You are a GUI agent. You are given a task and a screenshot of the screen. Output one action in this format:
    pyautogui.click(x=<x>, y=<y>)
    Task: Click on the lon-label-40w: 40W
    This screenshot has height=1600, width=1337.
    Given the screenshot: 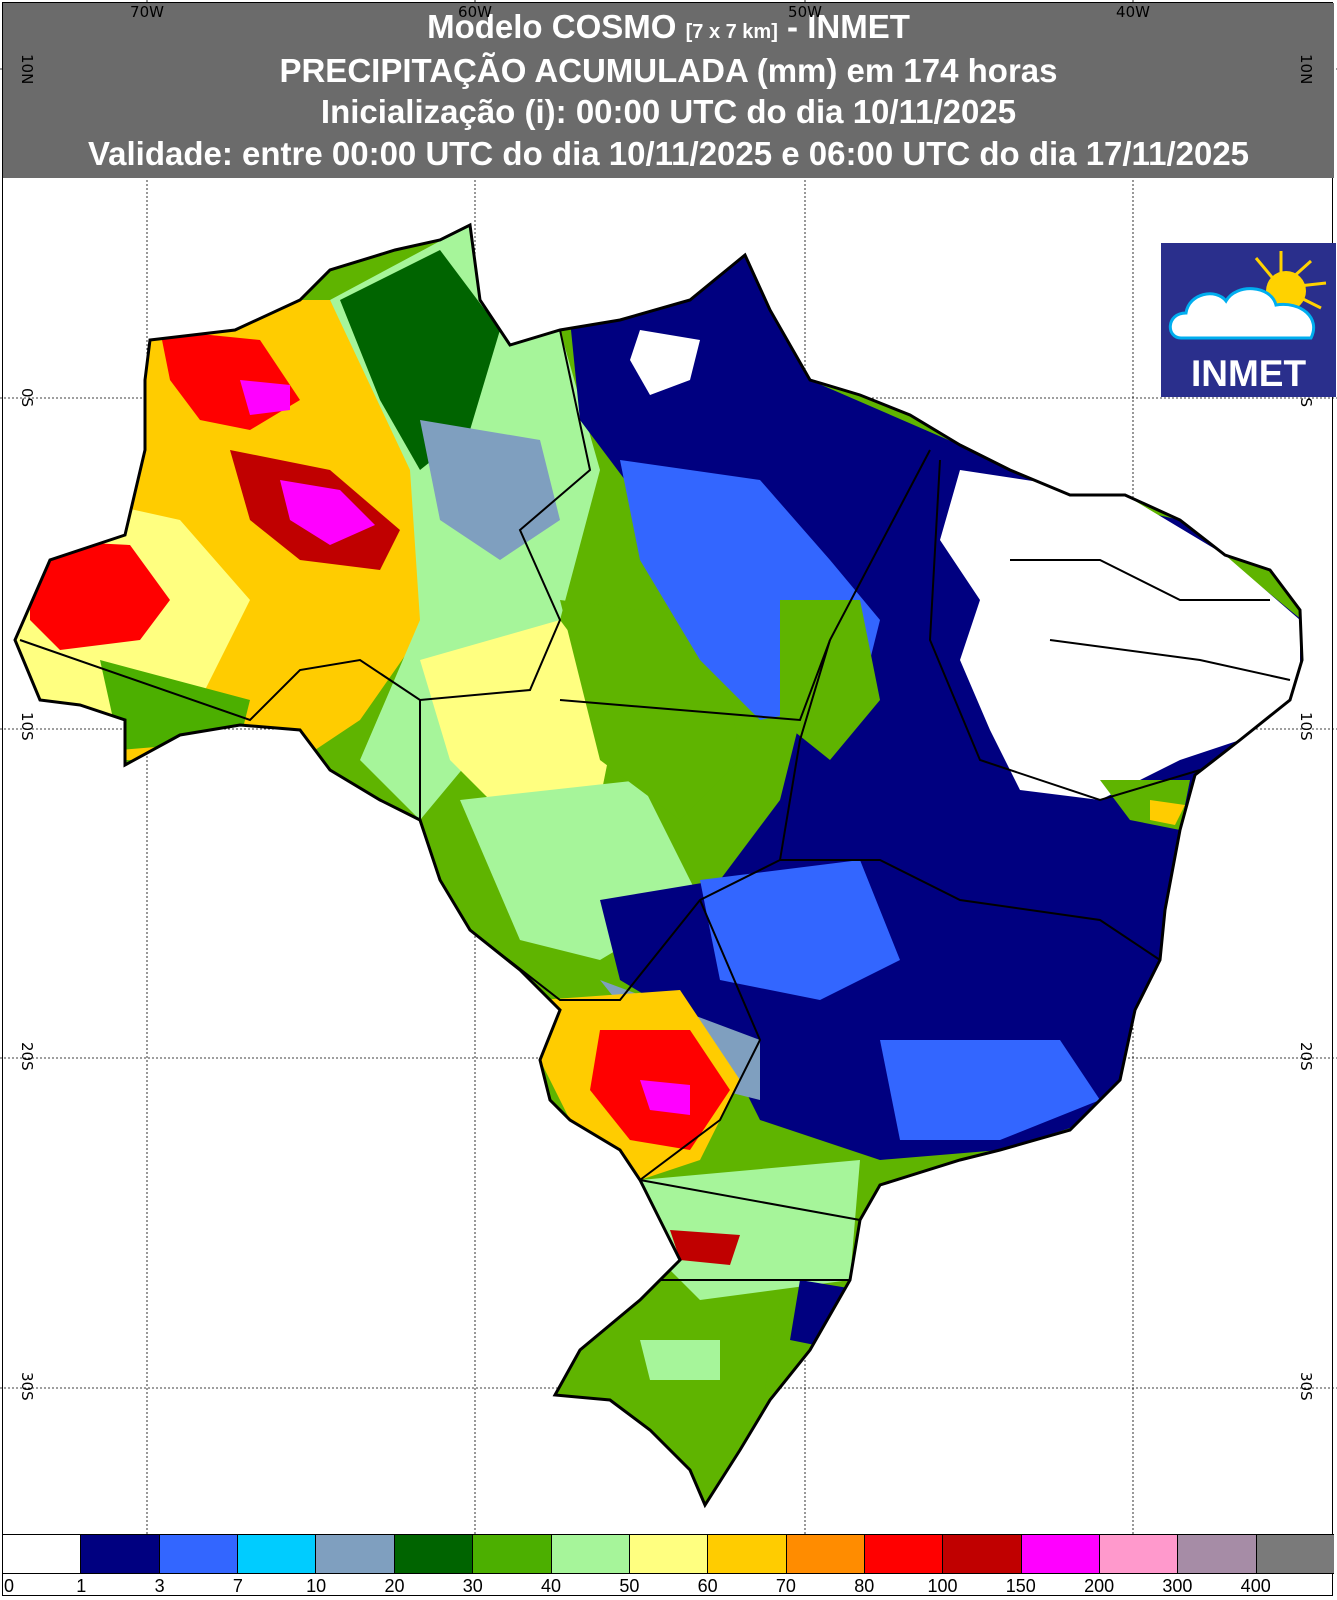 What is the action you would take?
    pyautogui.click(x=1133, y=12)
    